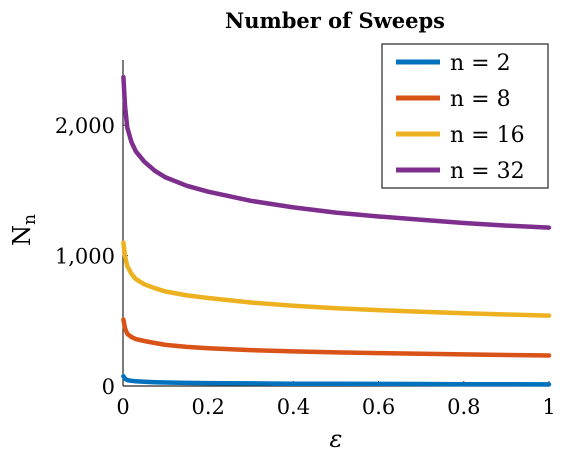 This screenshot has width=564, height=454. Describe the element at coordinates (463, 407) in the screenshot. I see `x-tick-label: 0.8` at that location.